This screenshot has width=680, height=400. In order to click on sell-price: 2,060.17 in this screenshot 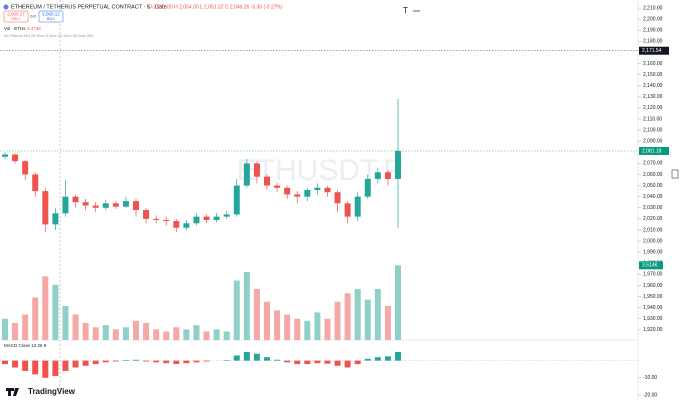, I will do `click(16, 14)`.